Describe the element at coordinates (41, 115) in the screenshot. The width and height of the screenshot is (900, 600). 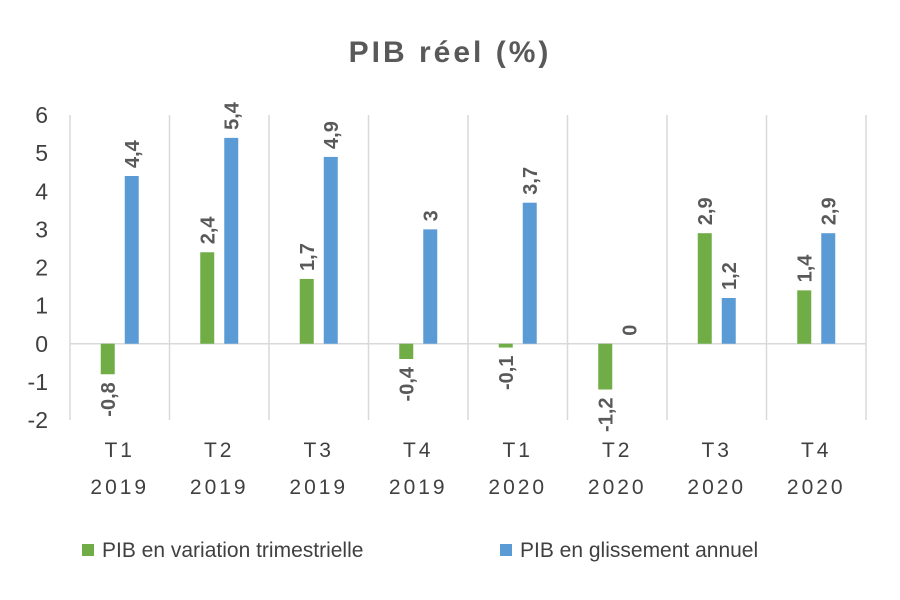
I see `y-tick-label: 6` at that location.